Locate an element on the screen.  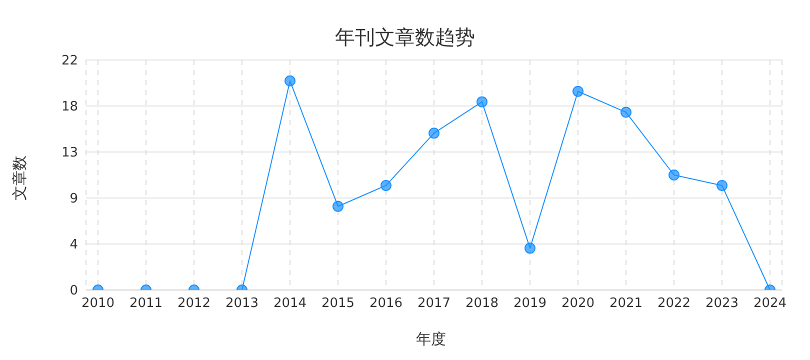
x-tick-label: 2010 is located at coordinates (98, 304).